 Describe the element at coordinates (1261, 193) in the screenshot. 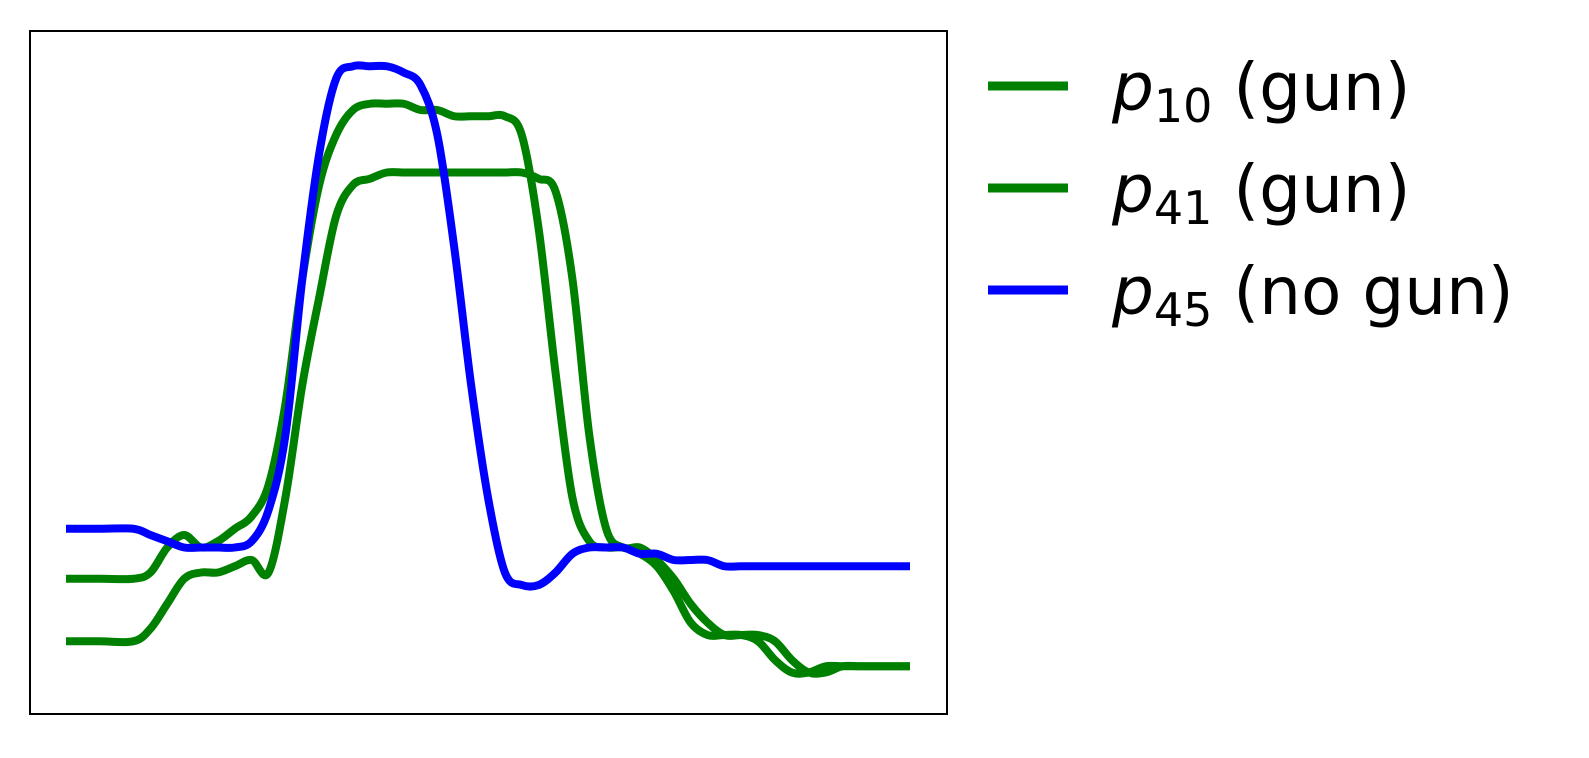

I see `legend-label-41: p41 (gun)` at that location.